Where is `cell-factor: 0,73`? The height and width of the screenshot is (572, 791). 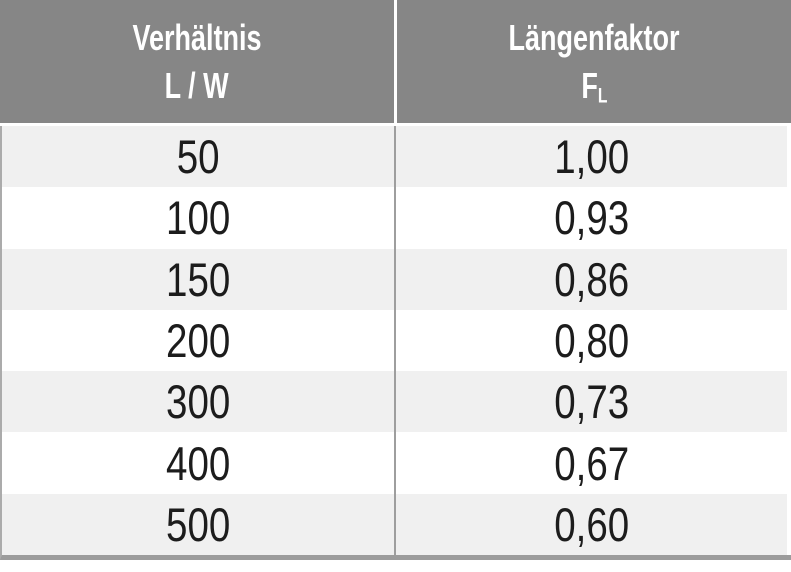
cell-factor: 0,73 is located at coordinates (593, 402).